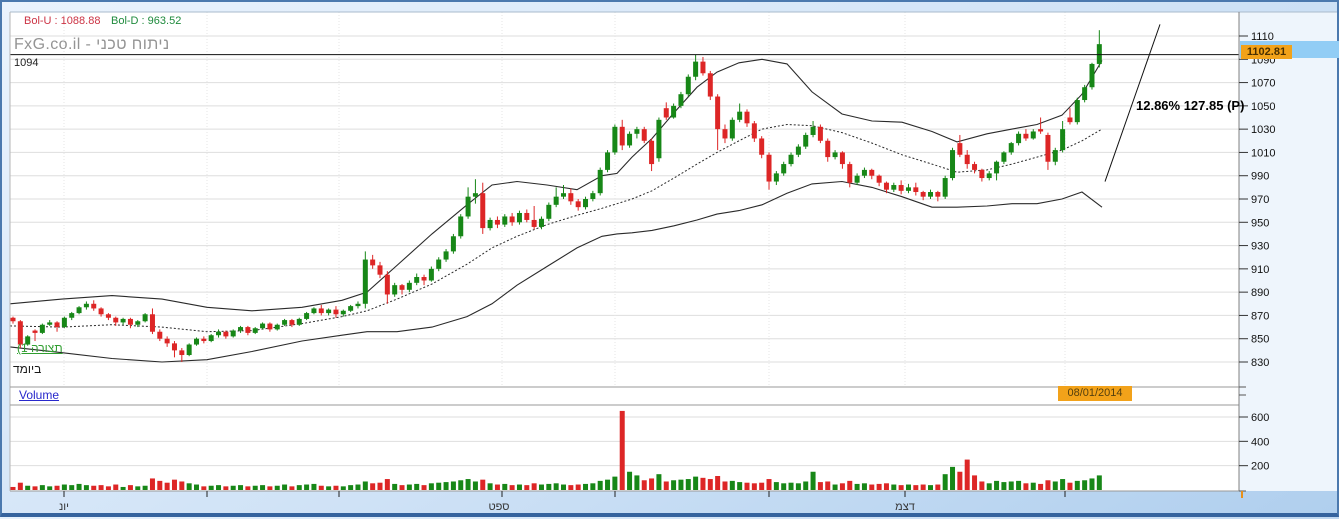 Image resolution: width=1339 pixels, height=519 pixels. What do you see at coordinates (905, 507) in the screenshot?
I see `svg-text: דצמ` at bounding box center [905, 507].